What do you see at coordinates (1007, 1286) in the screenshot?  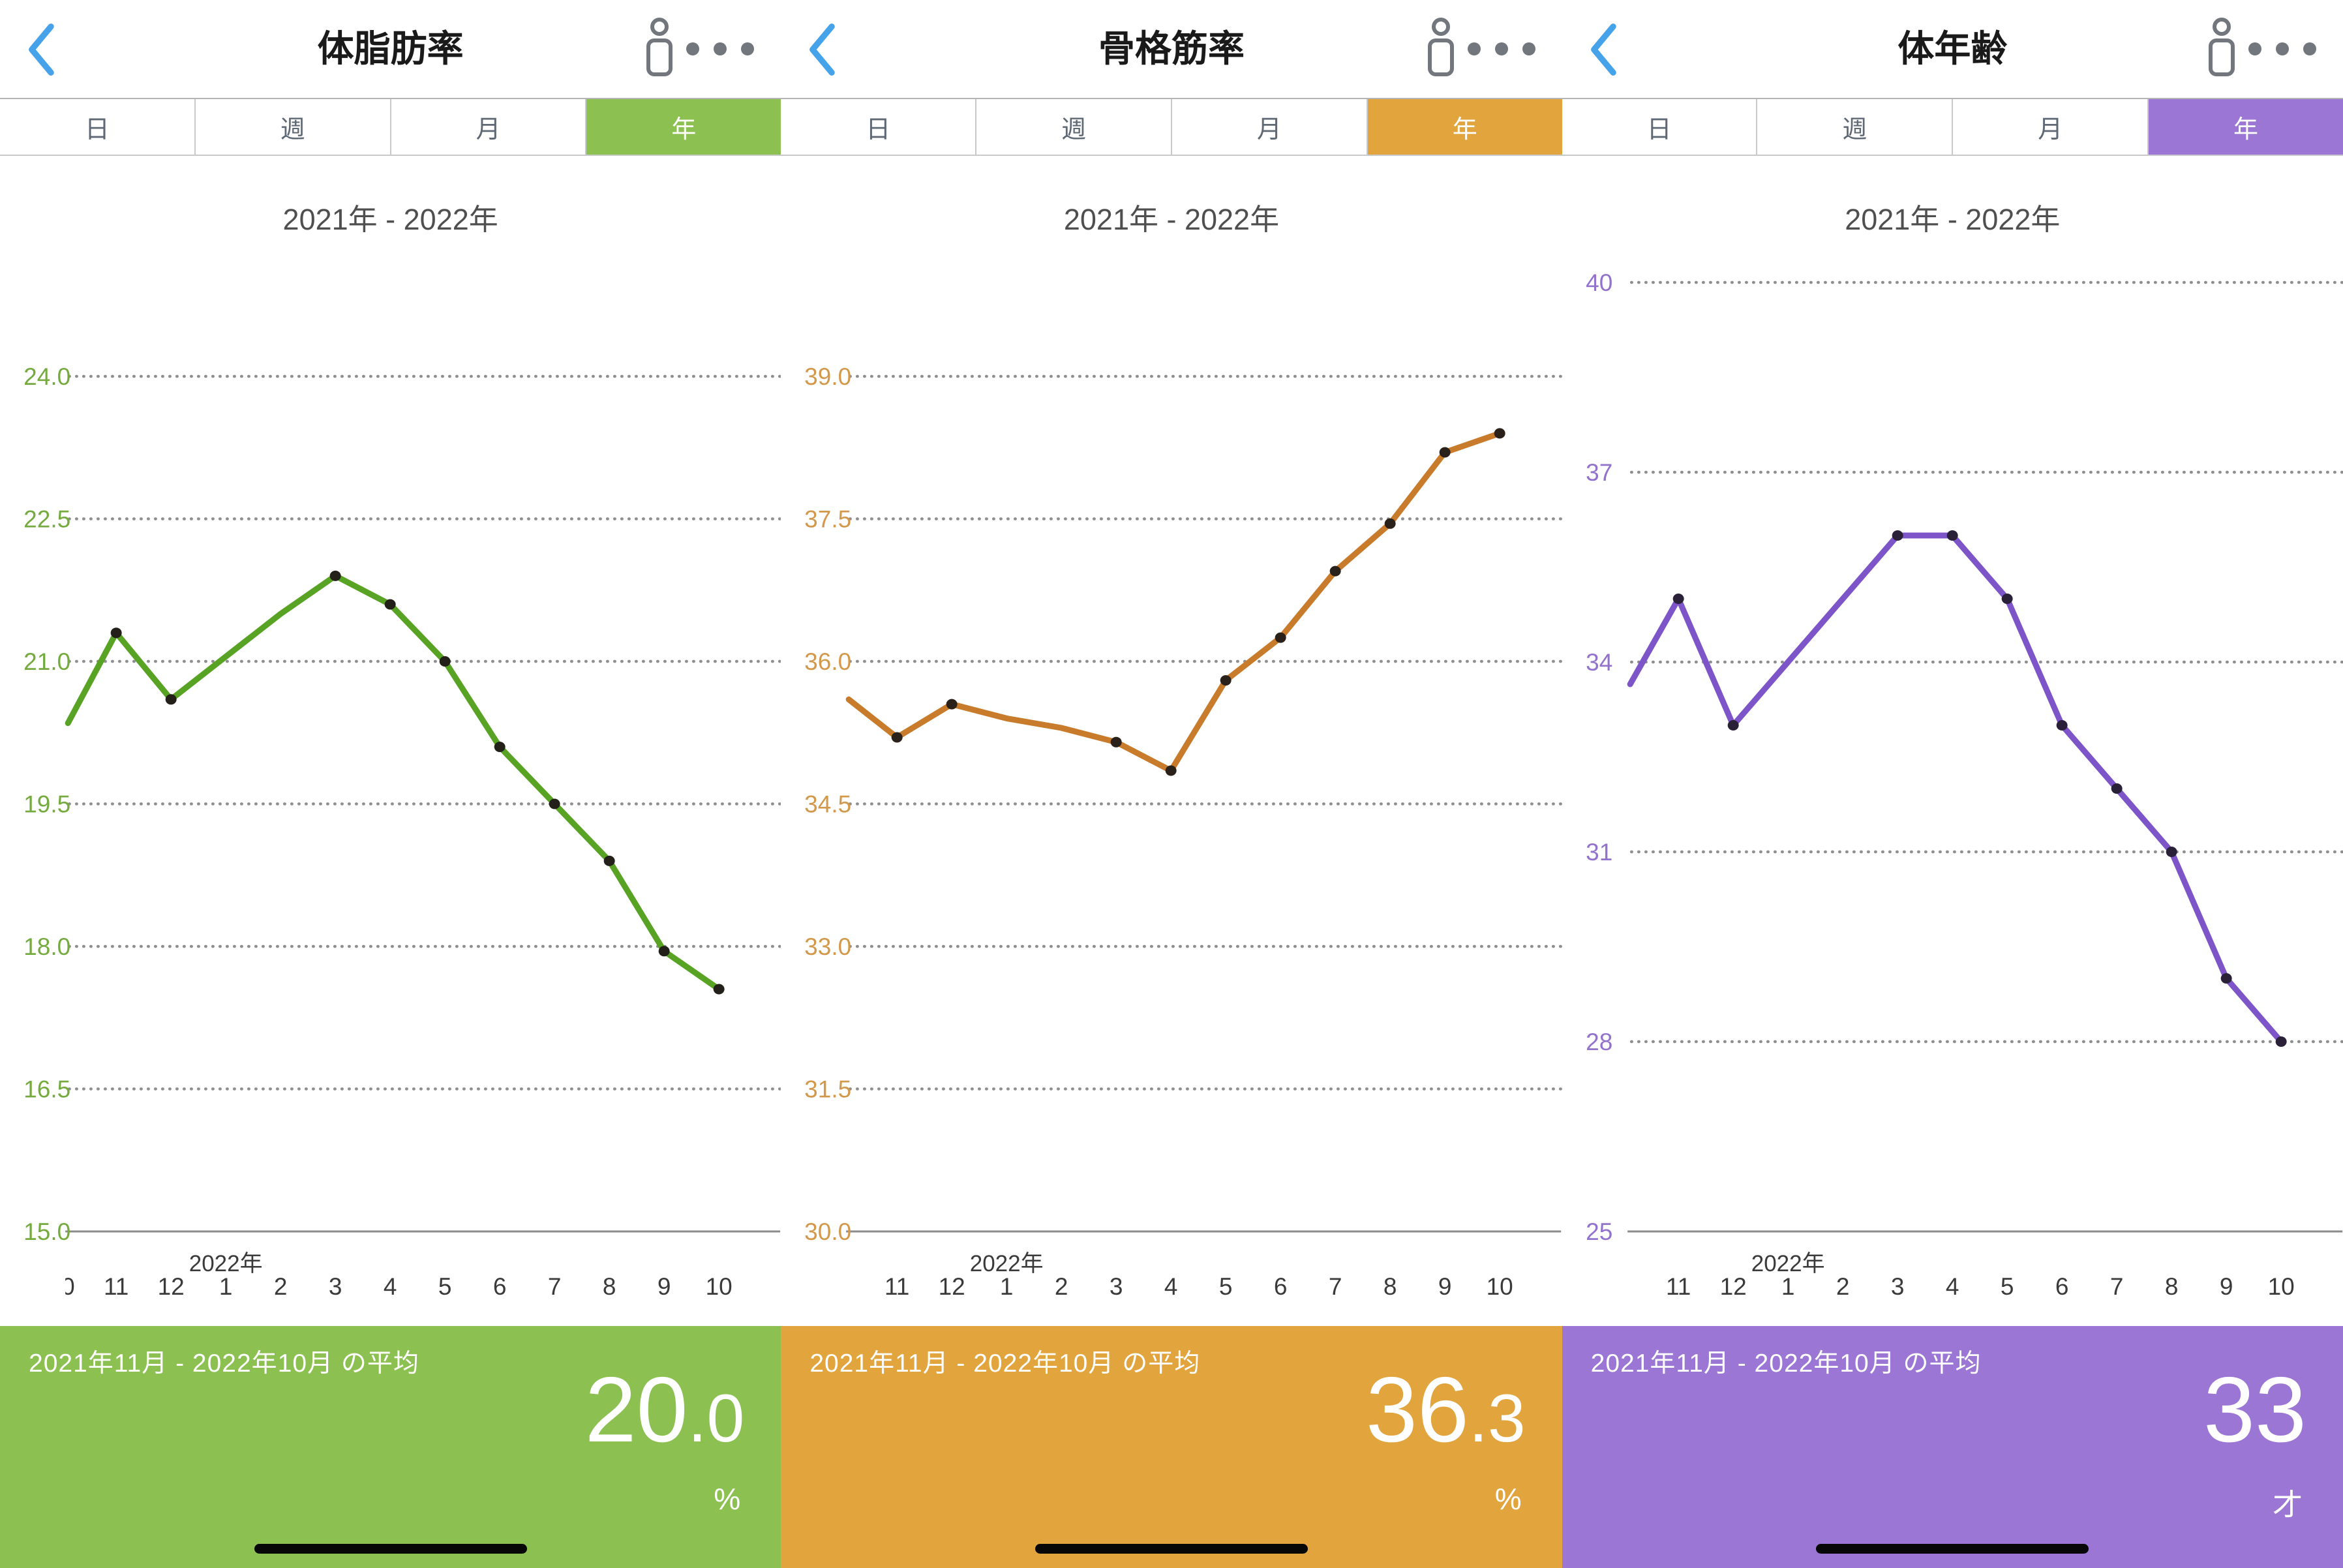 I see `svg-text: 1` at bounding box center [1007, 1286].